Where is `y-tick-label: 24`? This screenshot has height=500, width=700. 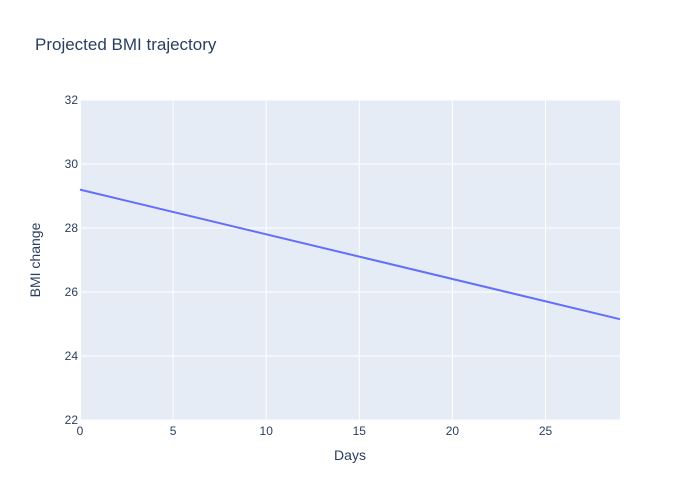 y-tick-label: 24 is located at coordinates (72, 356).